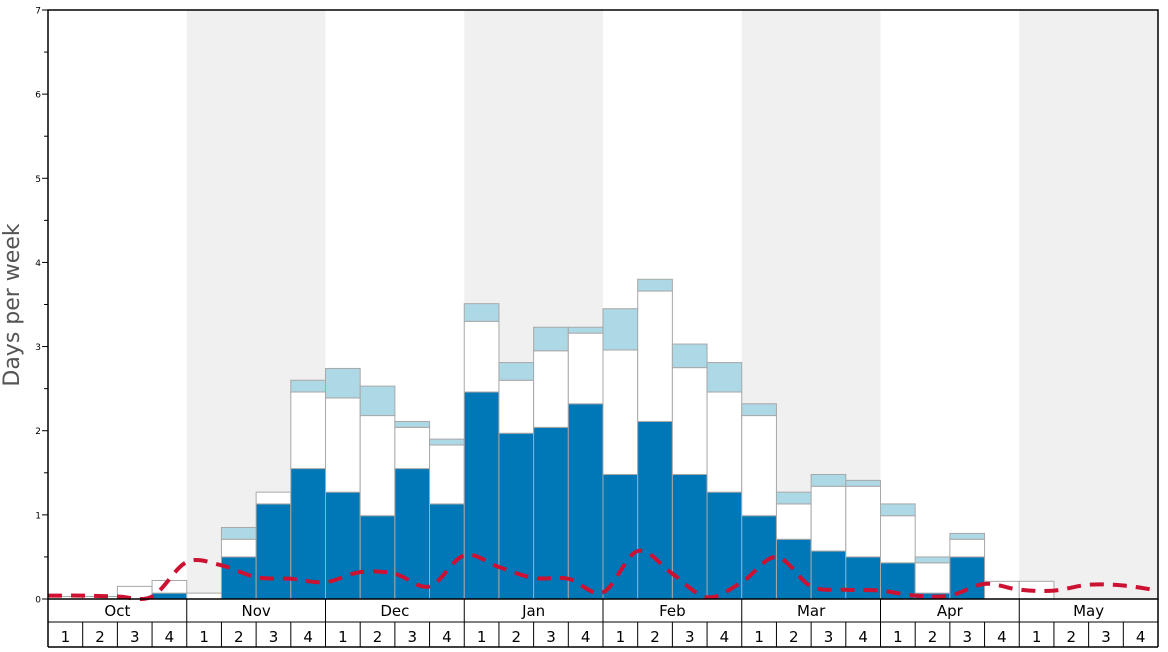 This screenshot has width=1168, height=652. I want to click on week-label-jan-2: 2, so click(517, 637).